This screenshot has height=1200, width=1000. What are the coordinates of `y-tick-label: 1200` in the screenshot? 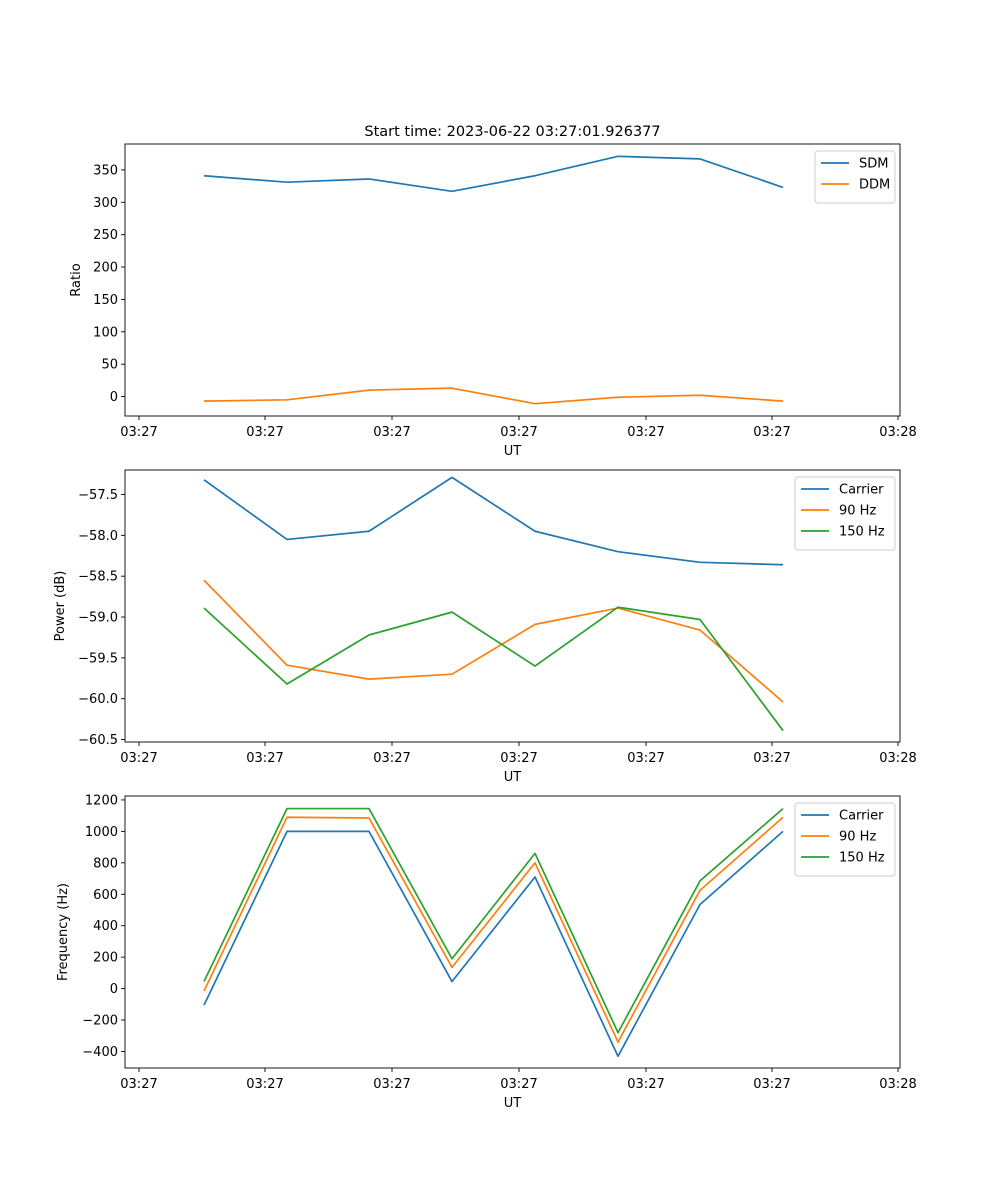 It's located at (101, 800).